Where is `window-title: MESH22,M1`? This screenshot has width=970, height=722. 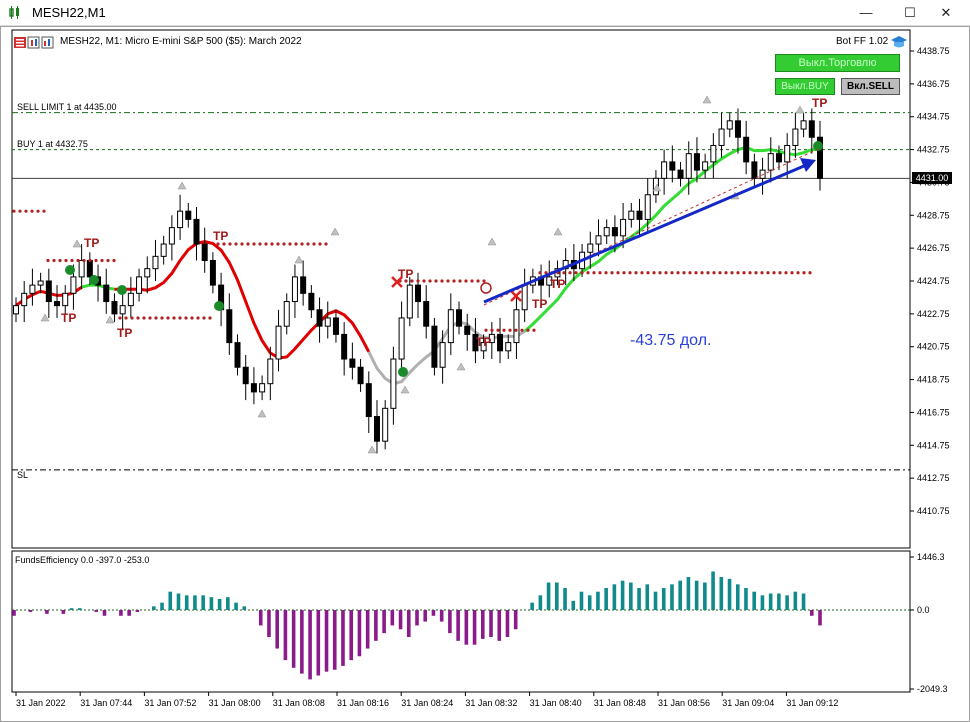
window-title: MESH22,M1 is located at coordinates (69, 12).